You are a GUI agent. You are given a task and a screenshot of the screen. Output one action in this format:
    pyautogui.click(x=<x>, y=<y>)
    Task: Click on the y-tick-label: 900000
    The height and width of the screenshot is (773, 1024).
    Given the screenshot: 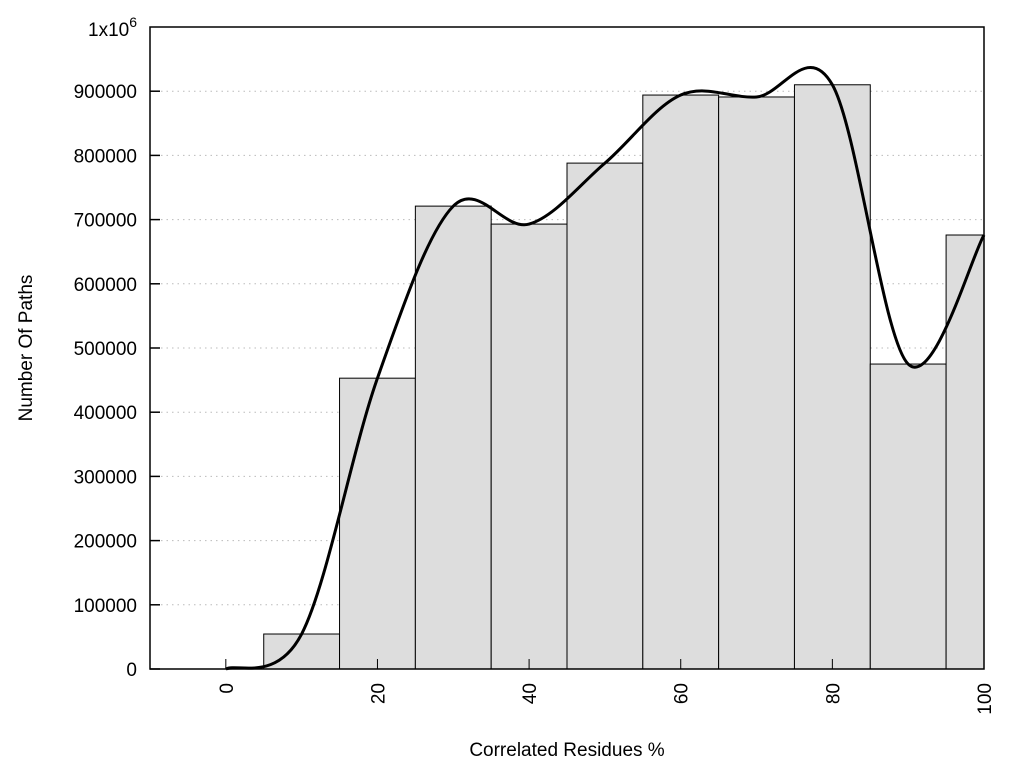 What is the action you would take?
    pyautogui.click(x=105, y=92)
    